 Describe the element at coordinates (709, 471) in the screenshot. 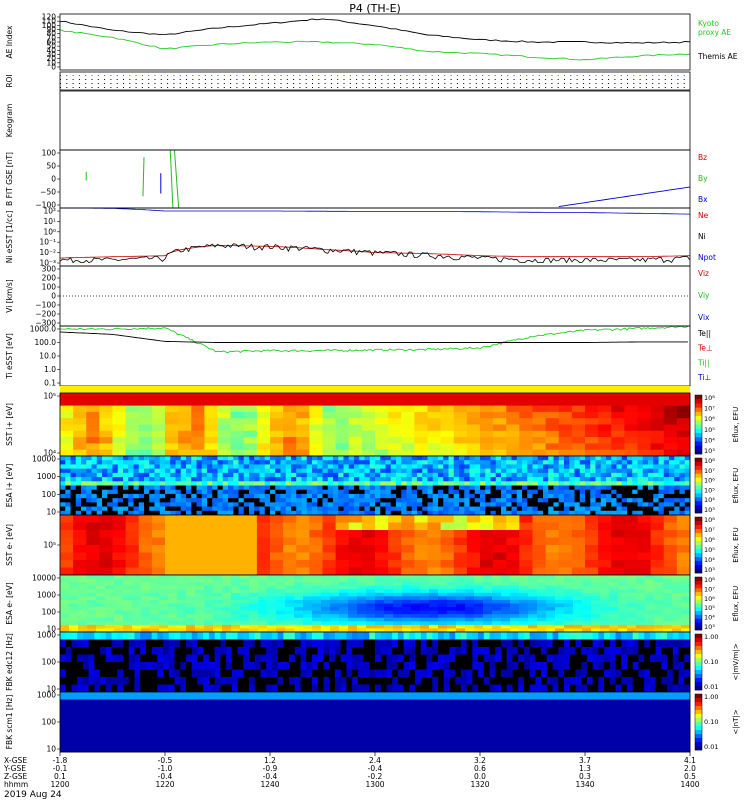

I see `esa-ion-colorbar-tick: 10⁷` at that location.